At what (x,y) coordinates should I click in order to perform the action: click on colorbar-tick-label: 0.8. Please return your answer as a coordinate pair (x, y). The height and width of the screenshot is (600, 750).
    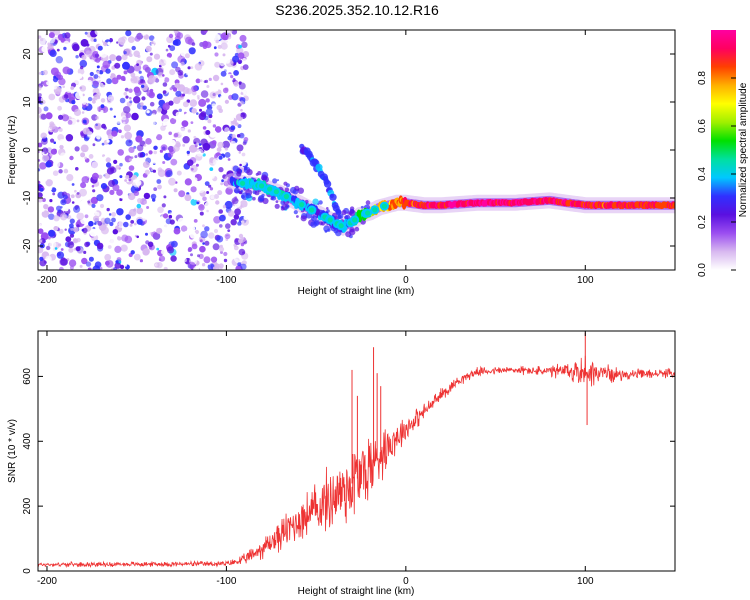
    Looking at the image, I should click on (702, 78).